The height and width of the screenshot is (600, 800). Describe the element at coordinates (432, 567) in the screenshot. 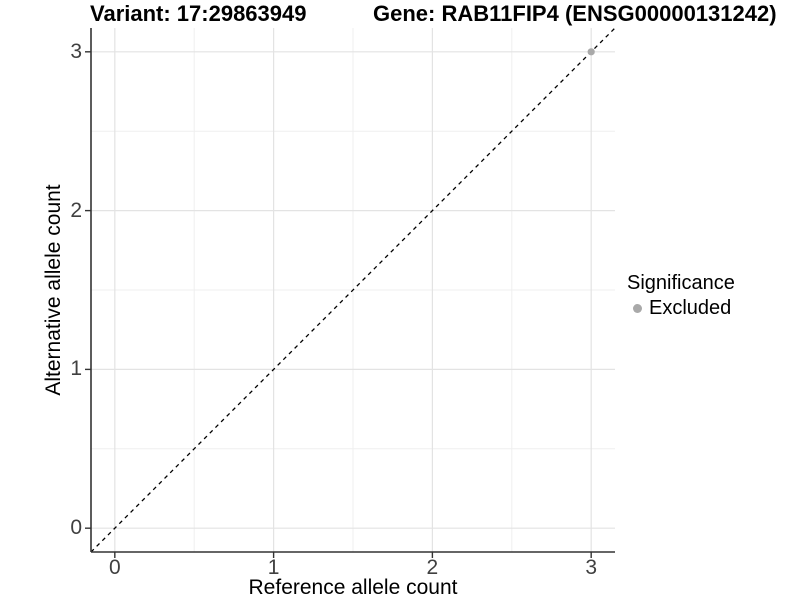

I see `x-tick-label: 2` at that location.